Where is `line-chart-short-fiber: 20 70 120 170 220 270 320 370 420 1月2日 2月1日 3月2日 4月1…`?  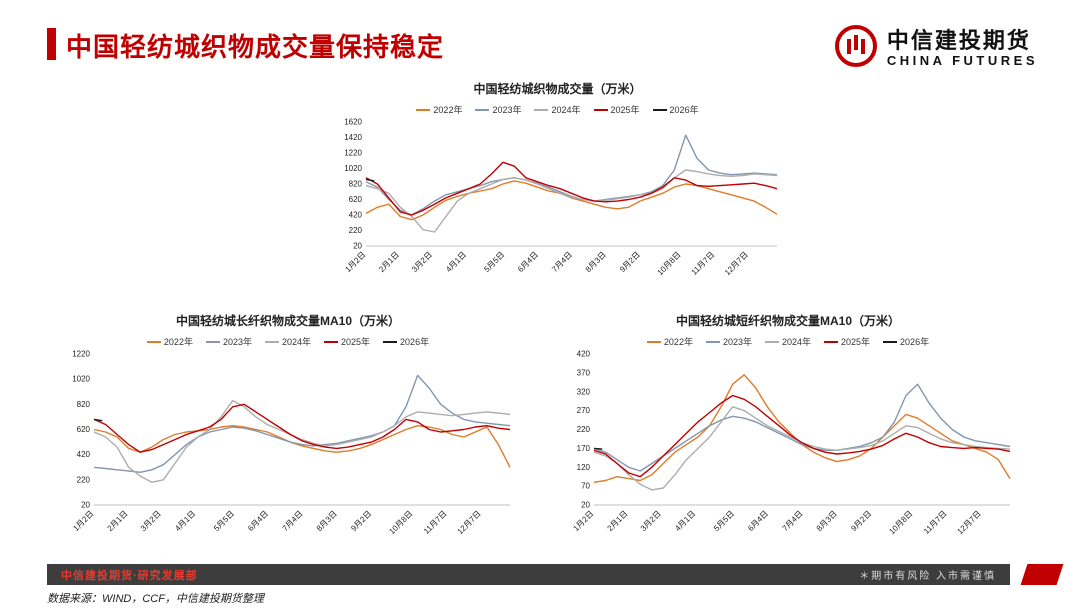 line-chart-short-fiber: 20 70 120 170 220 270 320 370 420 1月2日 2月1日 3月2日 4月1… is located at coordinates (791, 443).